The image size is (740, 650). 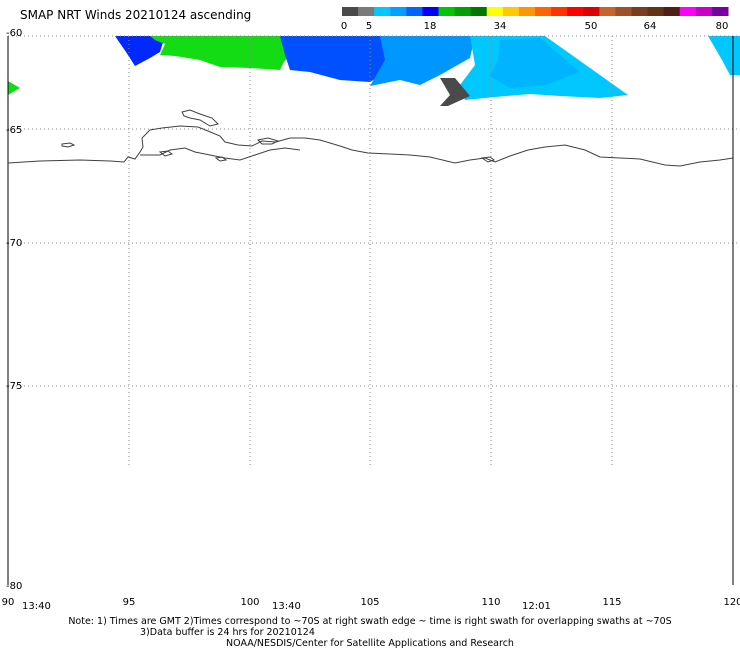 What do you see at coordinates (14, 88) in the screenshot?
I see `swath-left-edge-green` at bounding box center [14, 88].